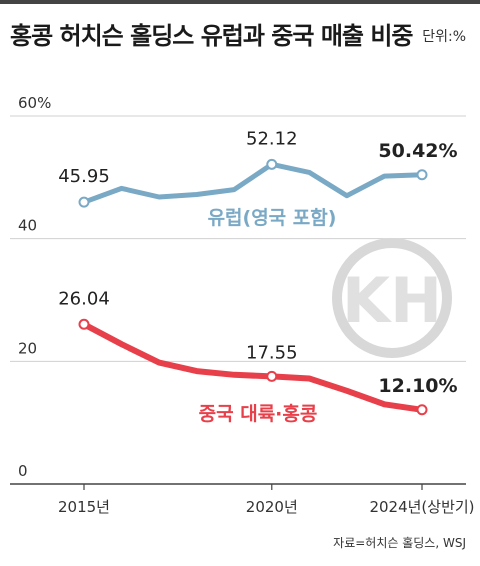 The width and height of the screenshot is (480, 566). What do you see at coordinates (272, 138) in the screenshot?
I see `data-label-europe: 52.12` at bounding box center [272, 138].